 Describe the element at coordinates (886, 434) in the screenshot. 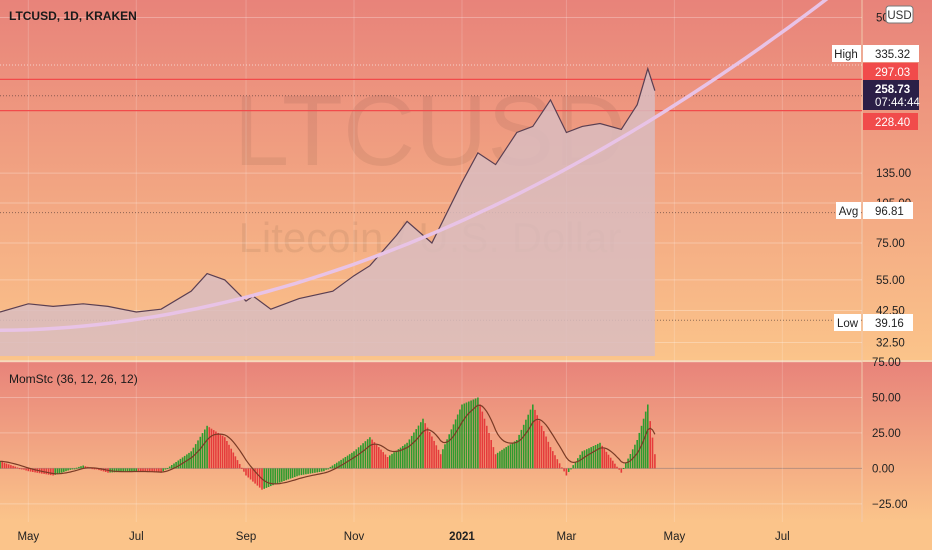

I see `osc-tick-label: 25.00` at that location.